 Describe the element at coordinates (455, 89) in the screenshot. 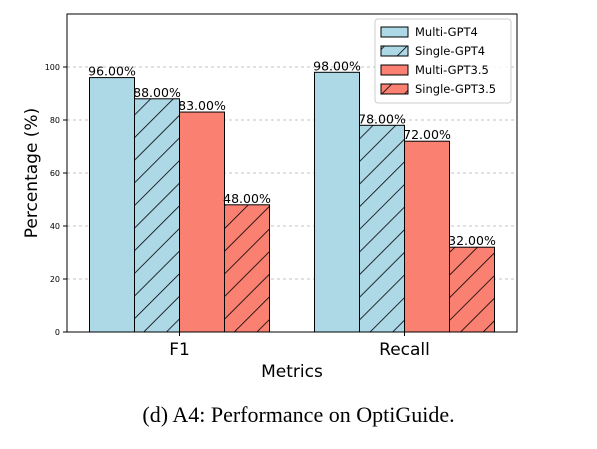

I see `legend-entry: Single-GPT3.5` at that location.